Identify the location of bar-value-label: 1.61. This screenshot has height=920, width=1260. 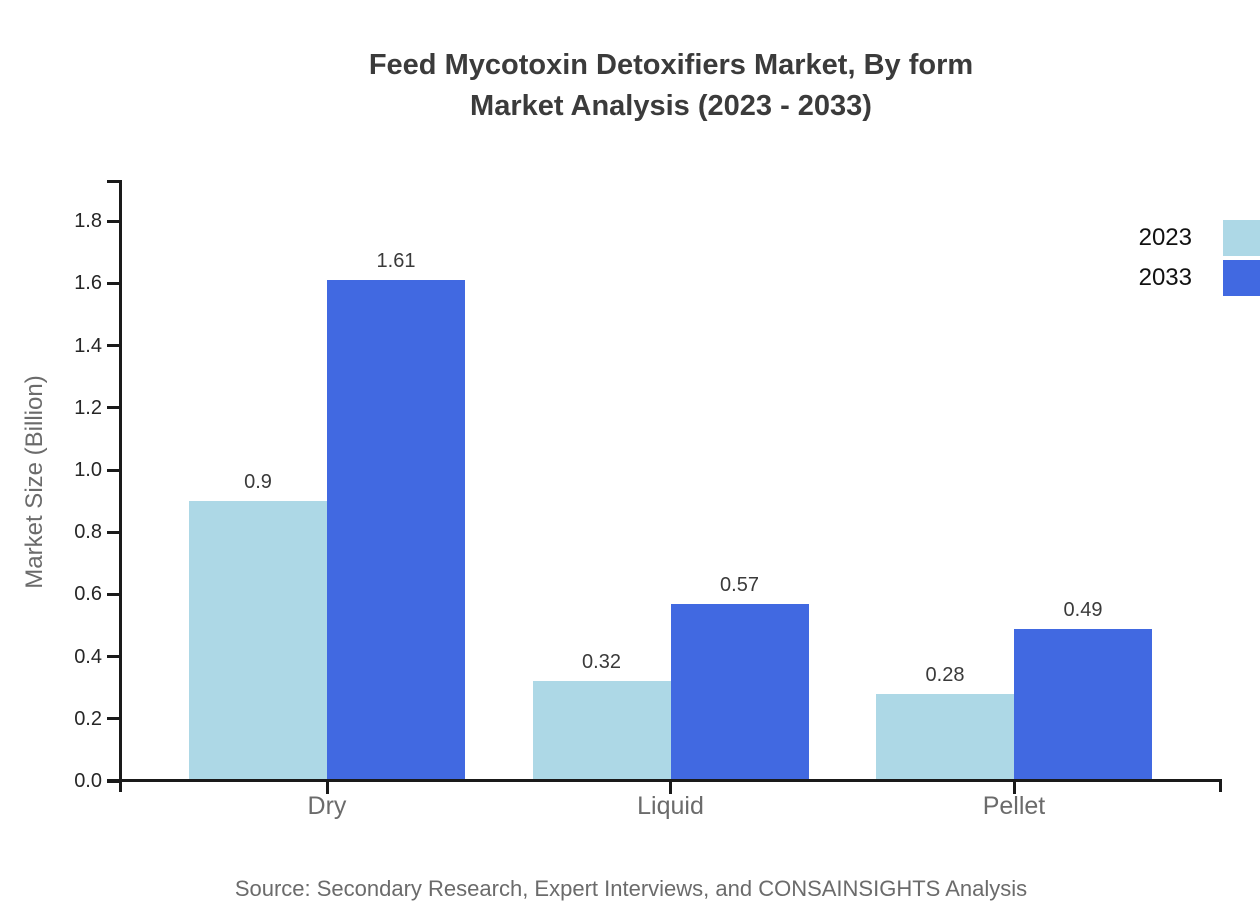
(396, 261).